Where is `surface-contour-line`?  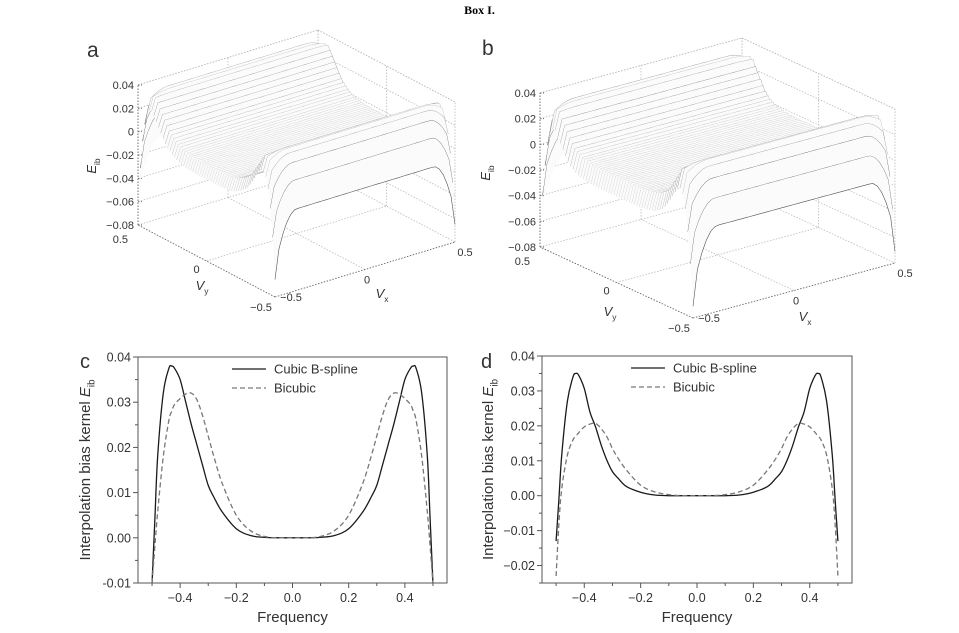
surface-contour-line is located at coordinates (794, 245).